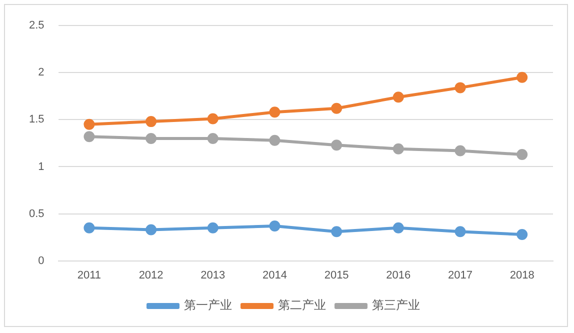 The image size is (574, 333). Describe the element at coordinates (151, 275) in the screenshot. I see `x-tick-label: 2012` at that location.